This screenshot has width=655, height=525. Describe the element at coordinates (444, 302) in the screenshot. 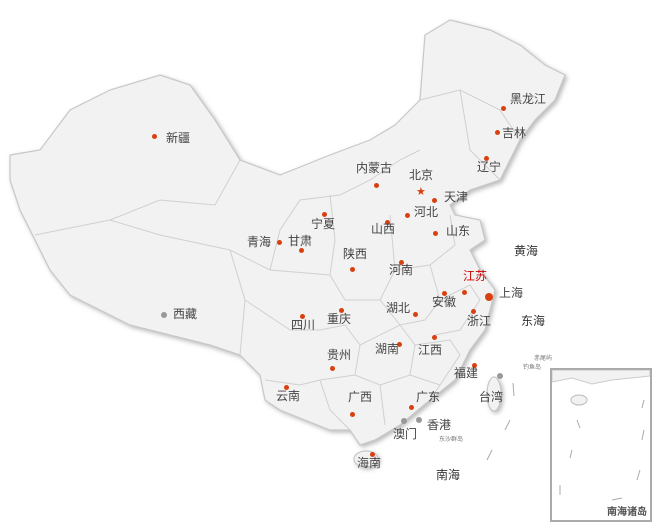

I see `label-anhui: 安徽` at that location.